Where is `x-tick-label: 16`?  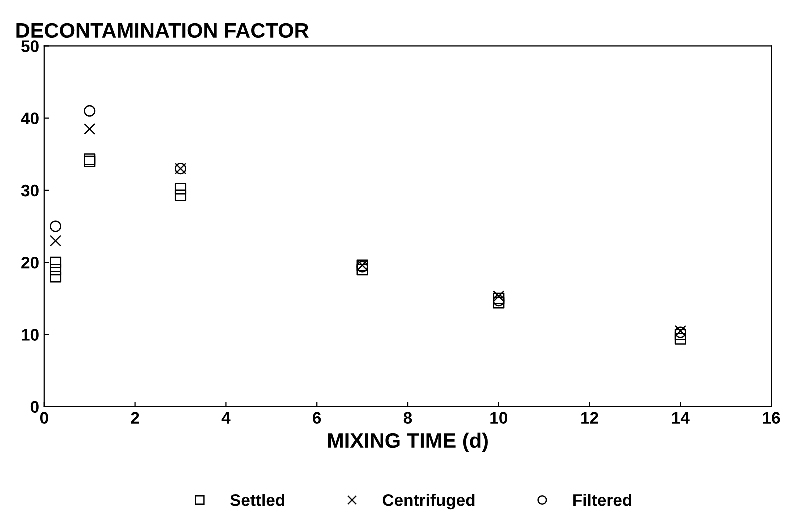 x-tick-label: 16 is located at coordinates (771, 418).